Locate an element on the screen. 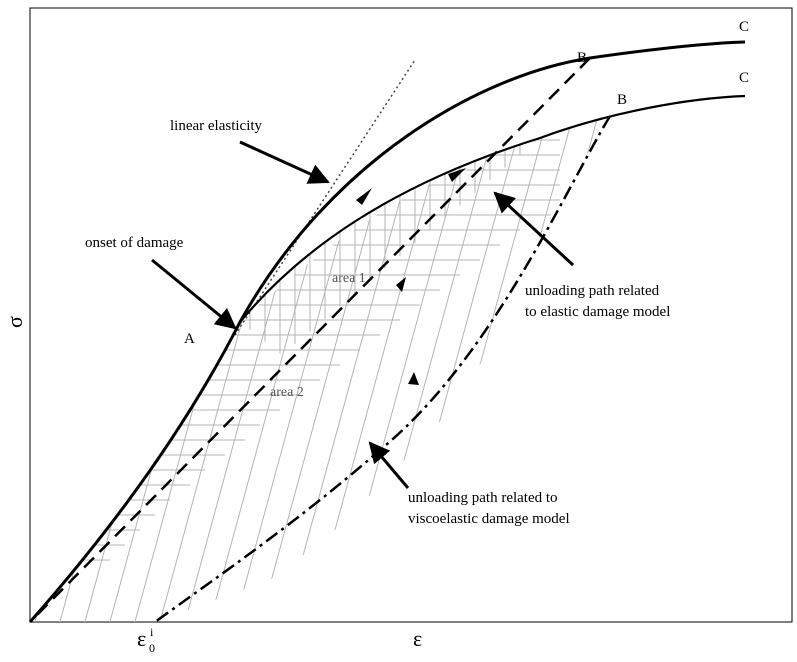  elastic-unloading-label-line1: unloading path related is located at coordinates (592, 291).